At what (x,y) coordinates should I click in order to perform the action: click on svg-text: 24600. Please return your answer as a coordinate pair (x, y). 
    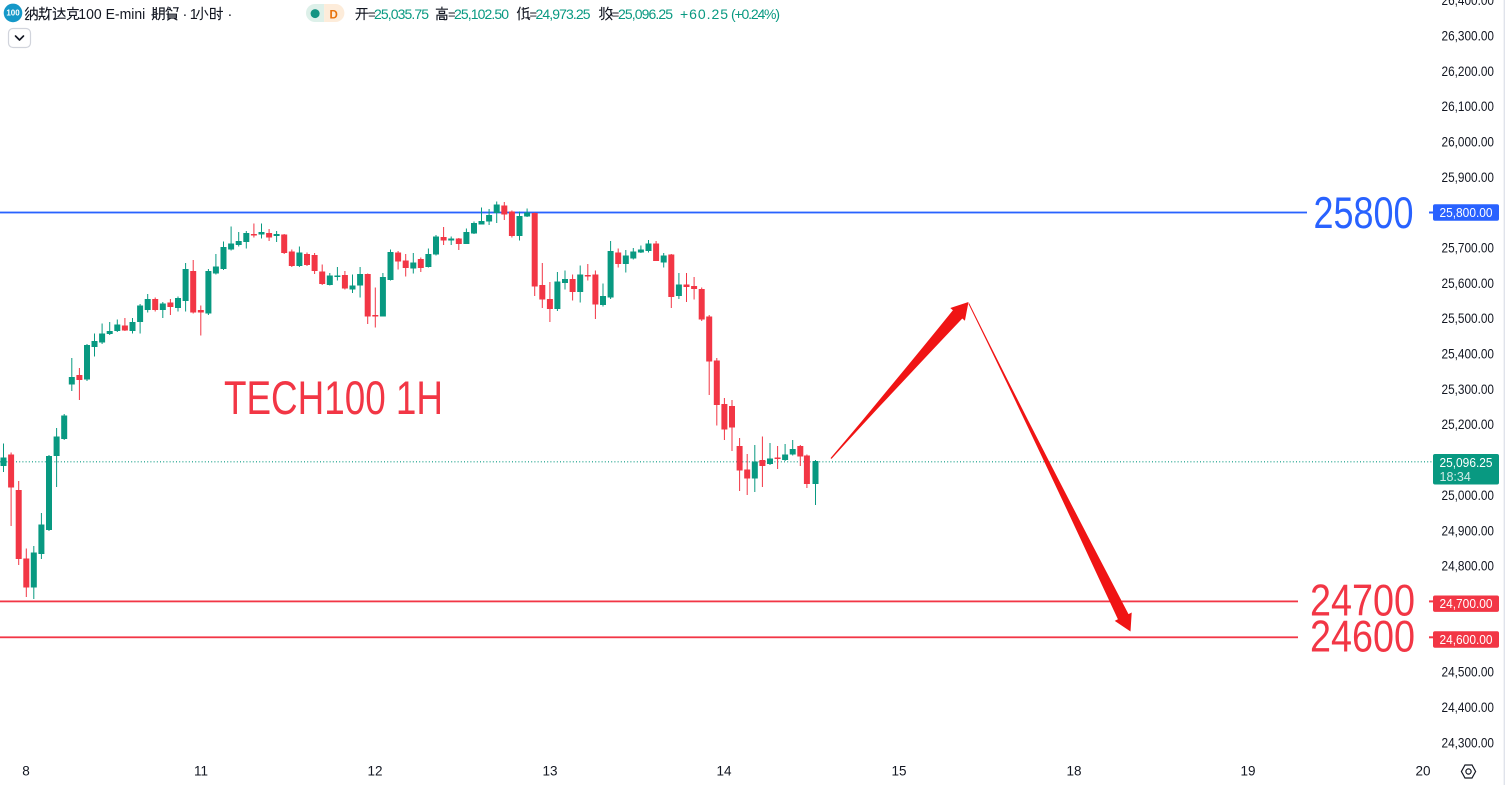
    Looking at the image, I should click on (1362, 637).